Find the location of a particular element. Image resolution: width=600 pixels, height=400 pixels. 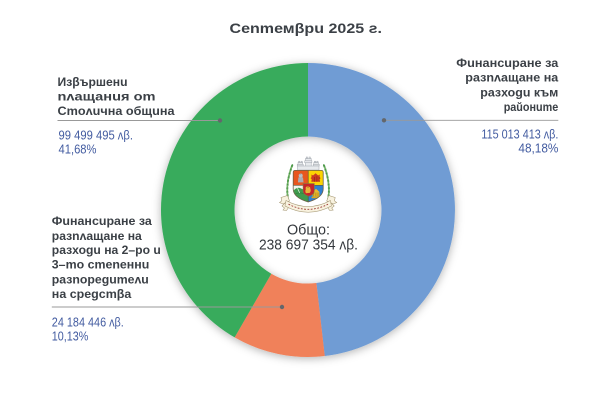

svg-text: разхоgu към is located at coordinates (519, 93).